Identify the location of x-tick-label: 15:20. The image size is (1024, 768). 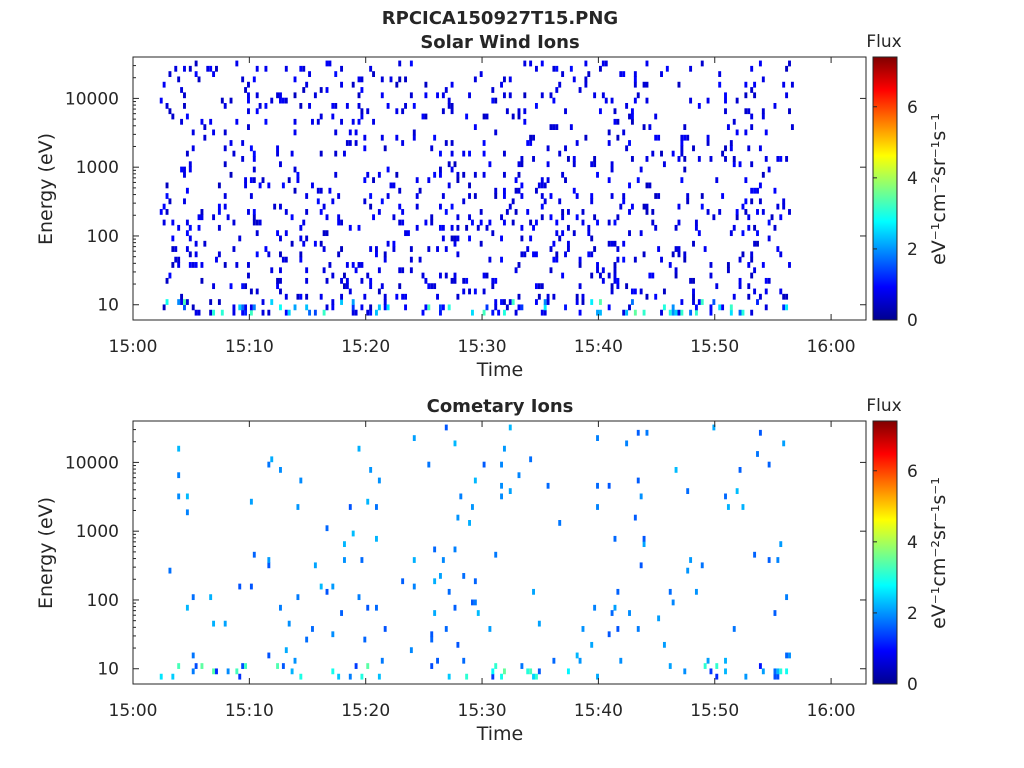
(365, 347).